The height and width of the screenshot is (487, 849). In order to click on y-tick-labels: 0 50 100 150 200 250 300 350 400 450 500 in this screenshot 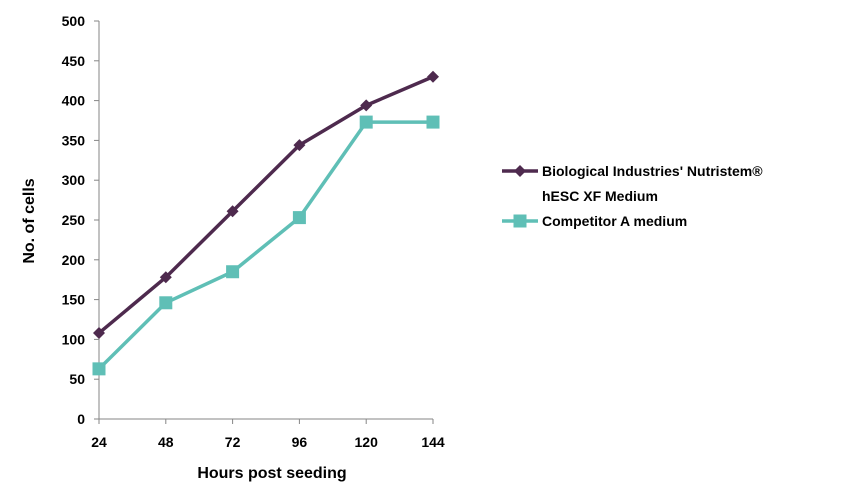, I will do `click(74, 220)`.